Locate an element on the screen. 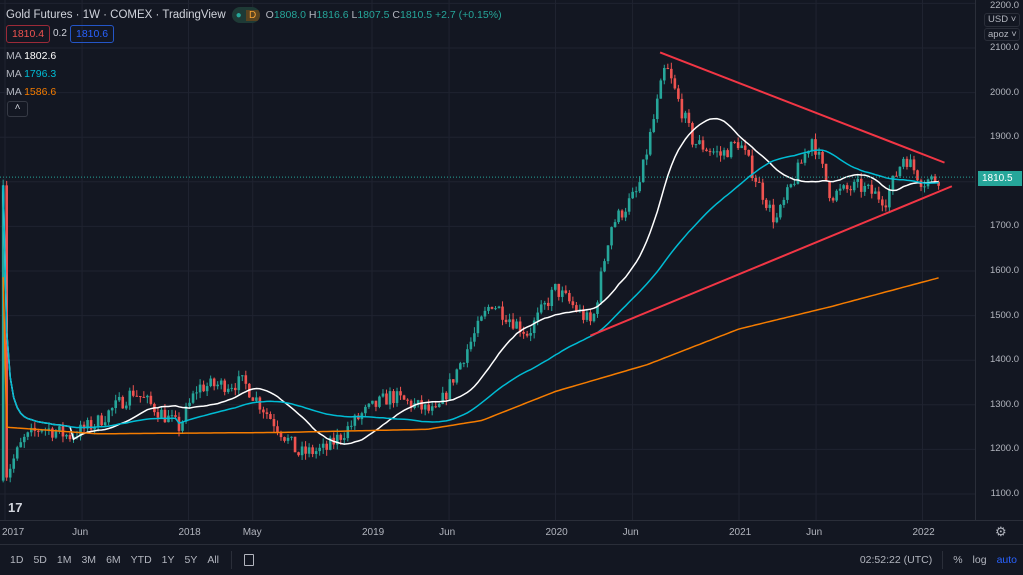  clock: 02:52:22 (UTC) is located at coordinates (896, 560).